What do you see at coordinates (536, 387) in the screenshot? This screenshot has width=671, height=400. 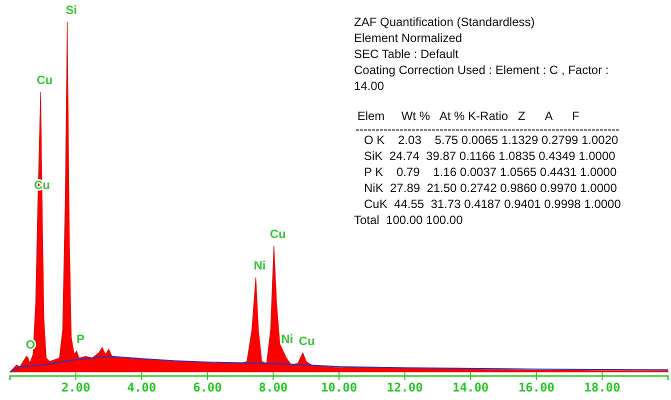 I see `x-tick-label: 16.00` at bounding box center [536, 387].